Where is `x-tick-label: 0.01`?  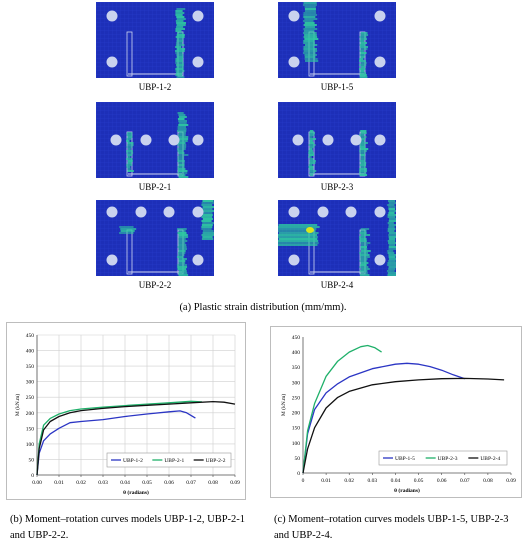 x-tick-label: 0.01 is located at coordinates (326, 481).